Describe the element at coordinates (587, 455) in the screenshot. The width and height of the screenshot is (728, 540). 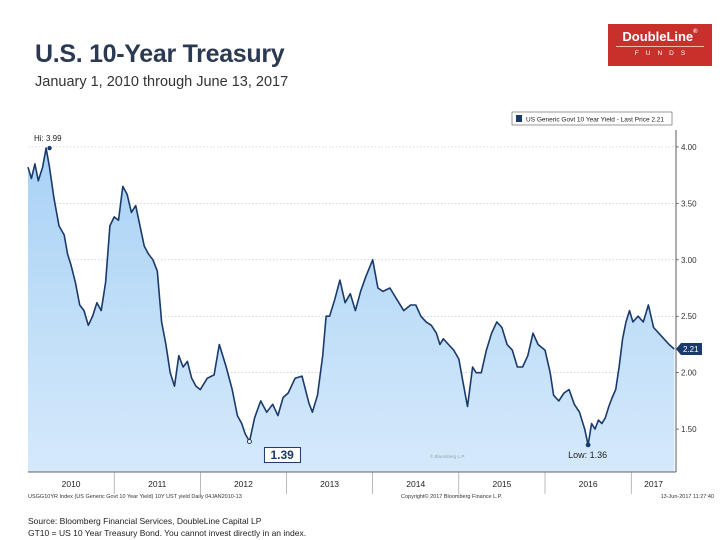
I see `low-label: Low: 1.36` at that location.